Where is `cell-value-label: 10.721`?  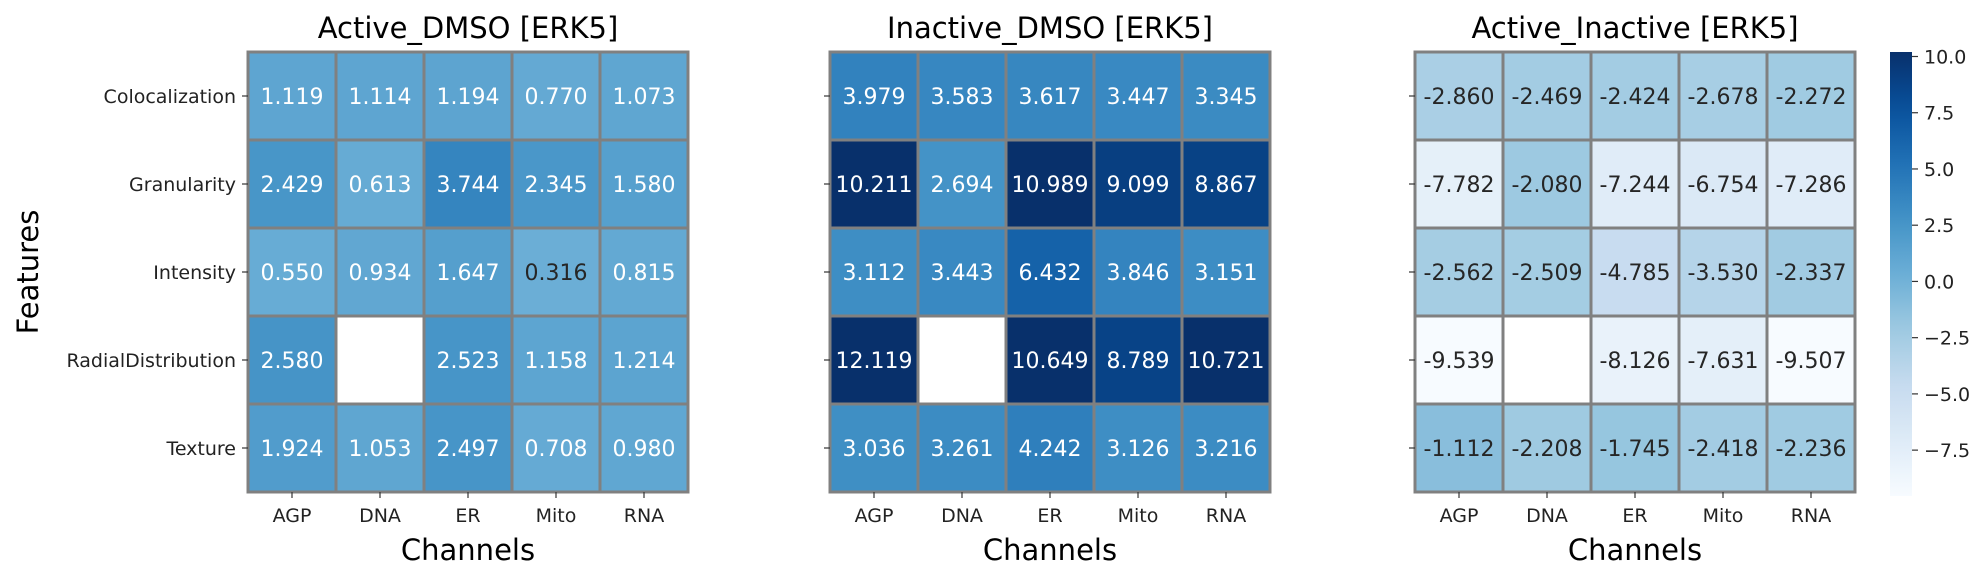 cell-value-label: 10.721 is located at coordinates (1226, 361).